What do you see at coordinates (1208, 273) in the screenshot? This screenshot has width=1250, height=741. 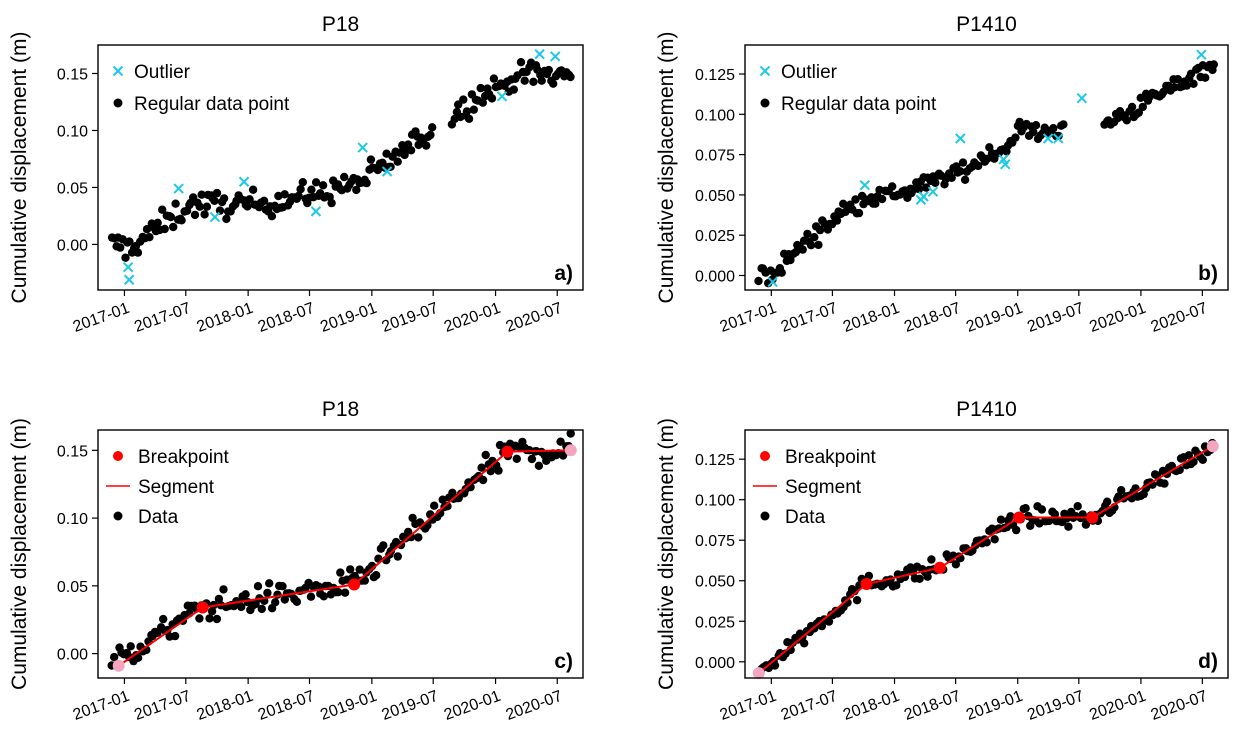 I see `panel-letter: b)` at bounding box center [1208, 273].